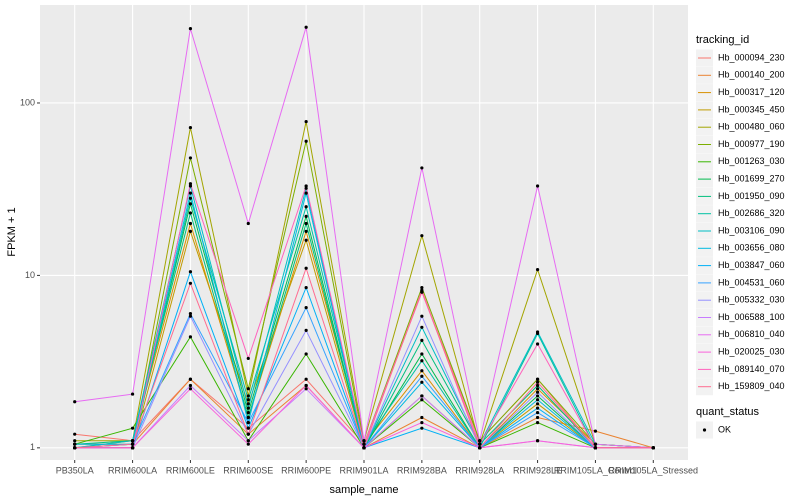 Image resolution: width=800 pixels, height=500 pixels. Describe the element at coordinates (479, 470) in the screenshot. I see `x-tick-label: RRIM928LA` at that location.